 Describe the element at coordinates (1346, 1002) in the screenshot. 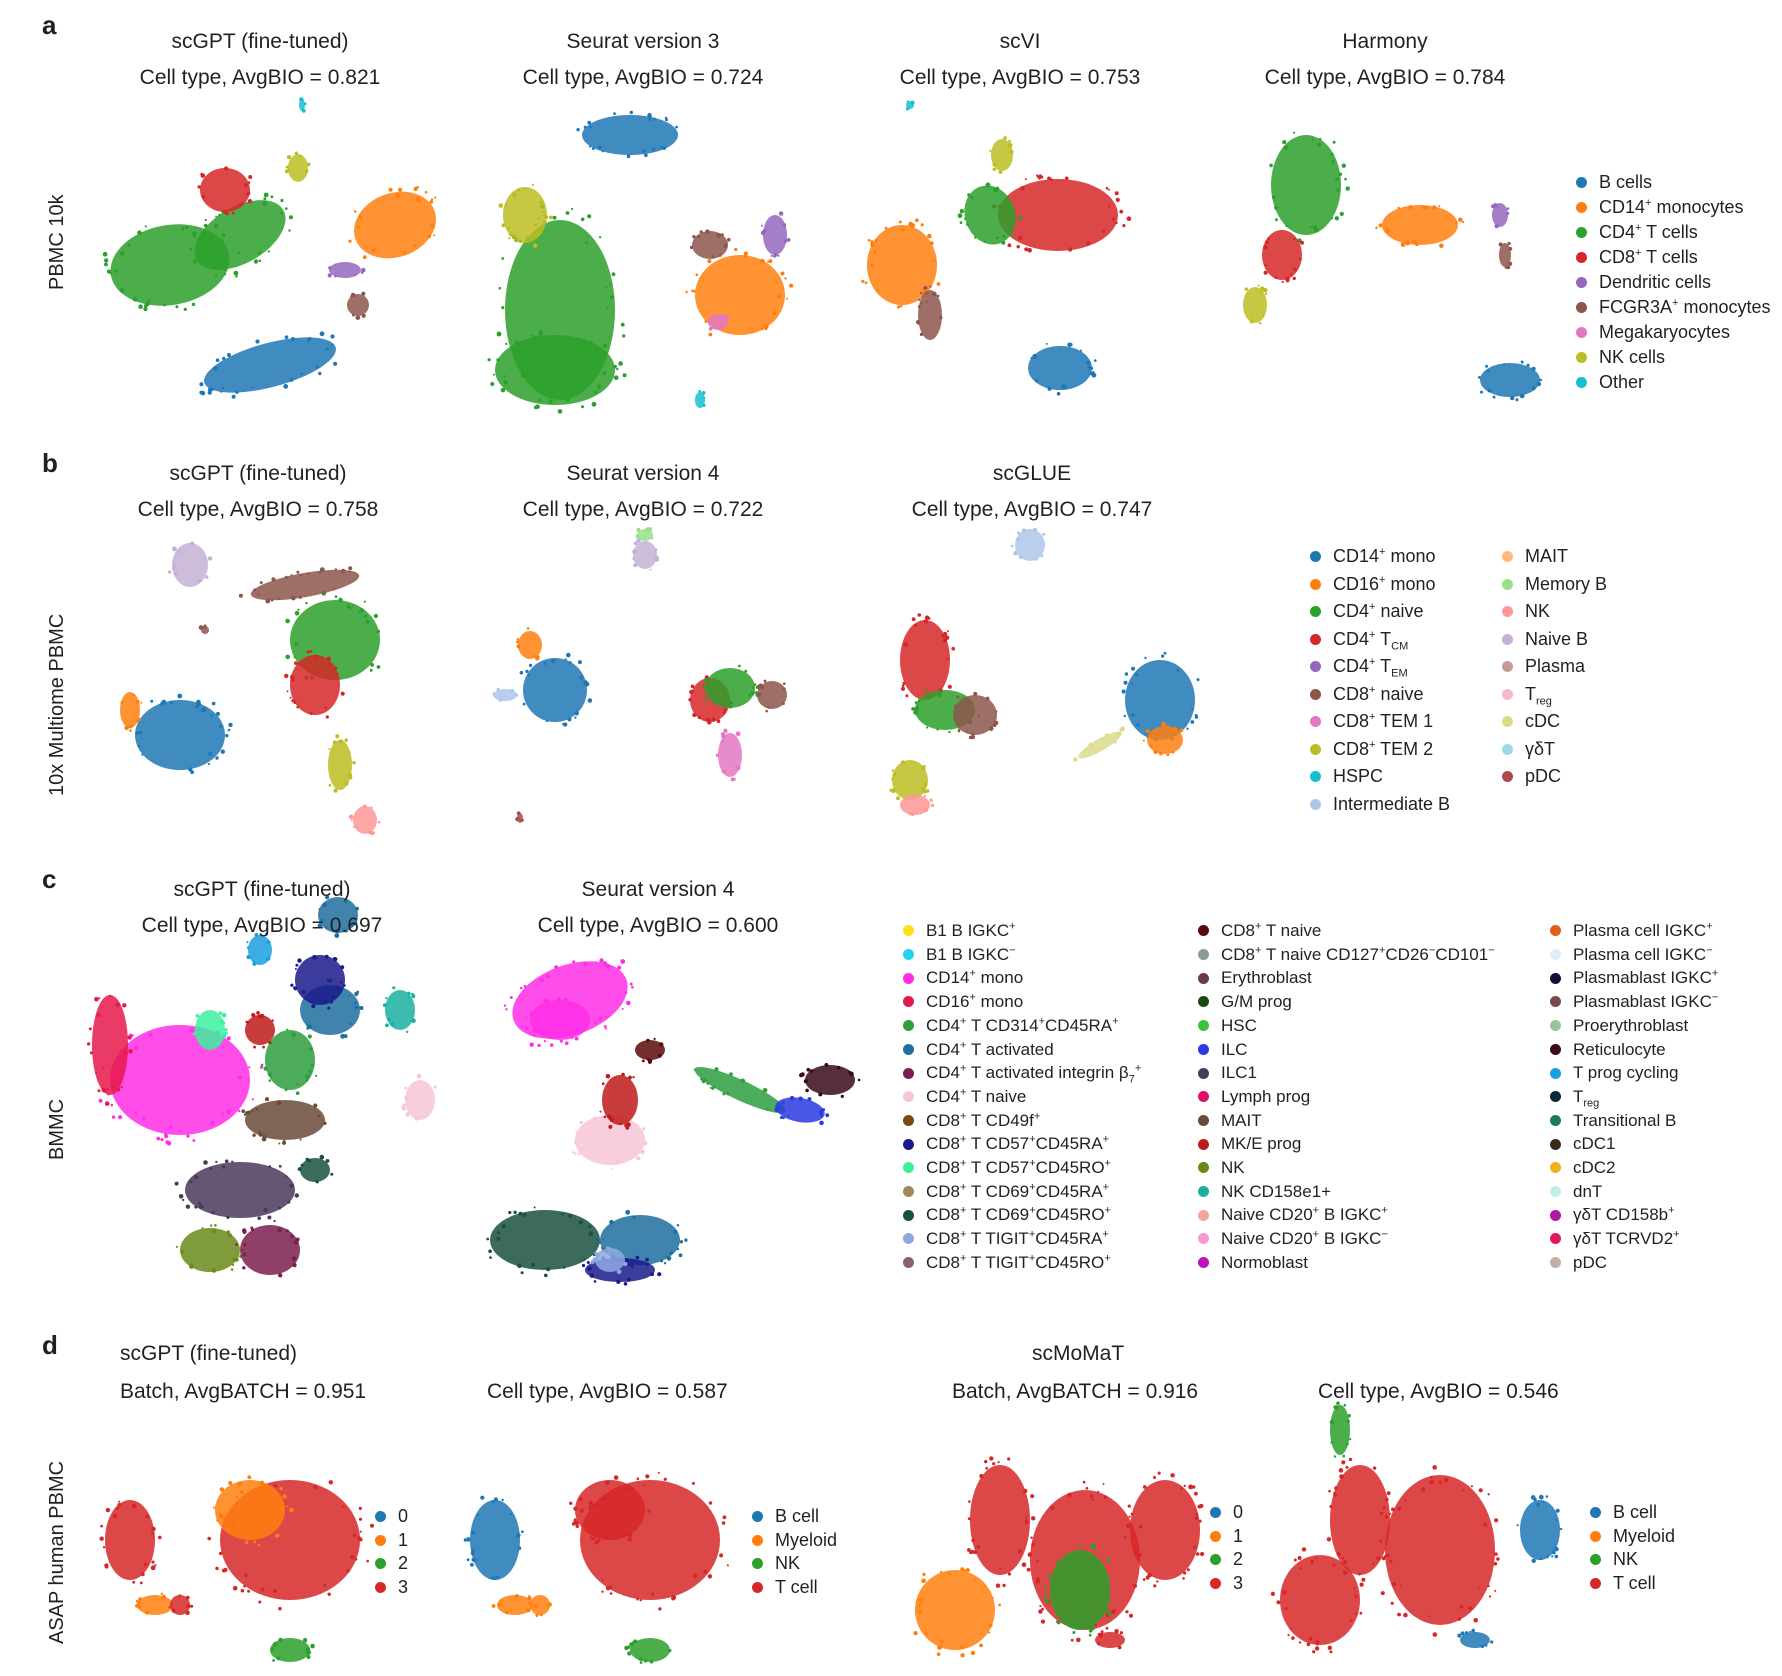

I see `legend-item: G/M prog` at that location.